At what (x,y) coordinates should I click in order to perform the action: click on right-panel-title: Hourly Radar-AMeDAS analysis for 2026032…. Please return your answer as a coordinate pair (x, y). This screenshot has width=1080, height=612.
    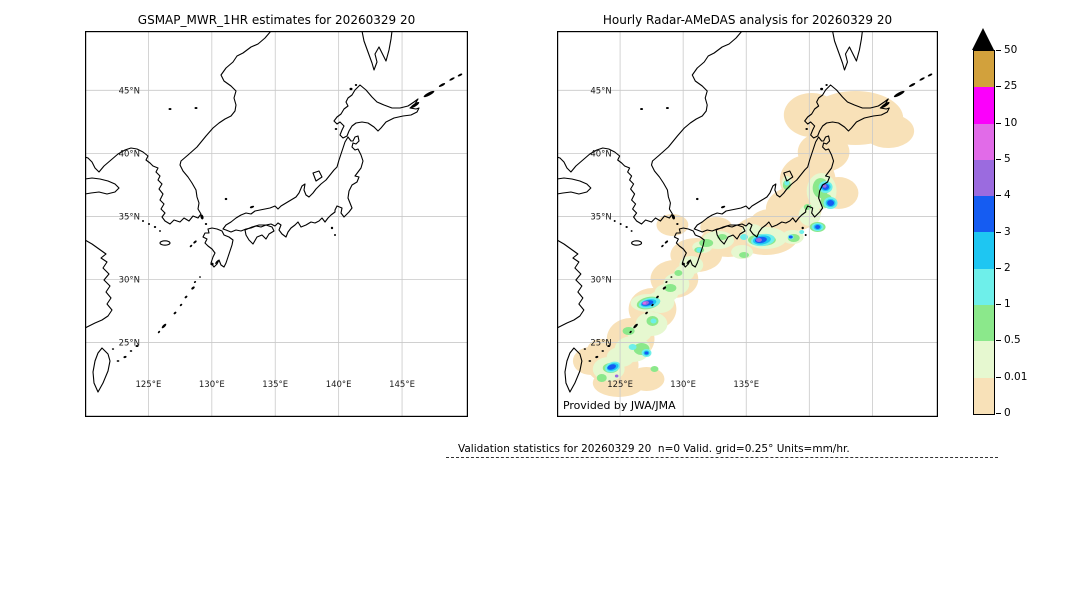
    Looking at the image, I should click on (747, 20).